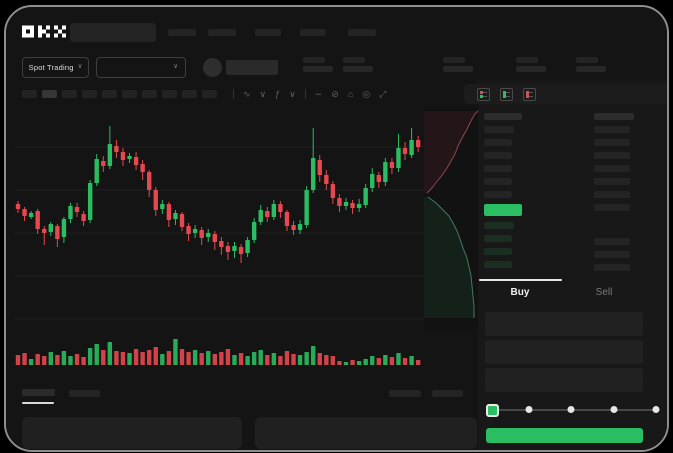  I want to click on book-bids-icon, so click(506, 94).